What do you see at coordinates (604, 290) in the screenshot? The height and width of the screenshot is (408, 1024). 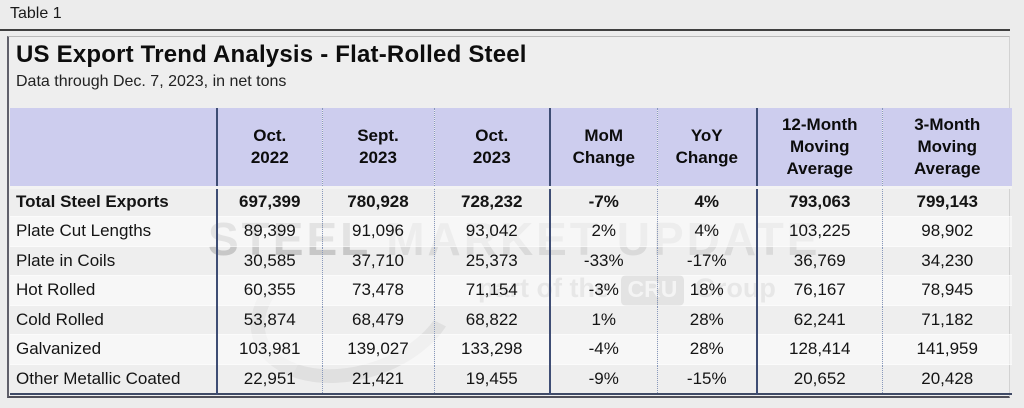 I see `cell: -3%` at bounding box center [604, 290].